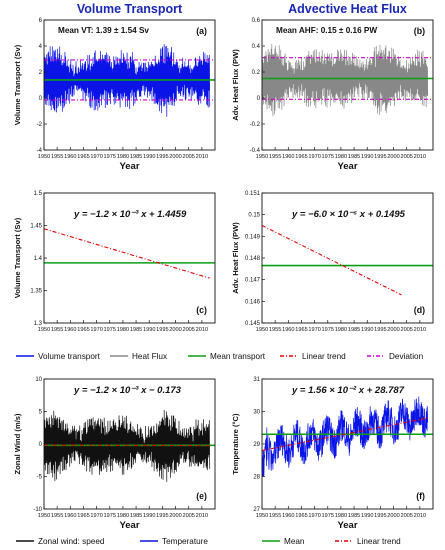 The image size is (445, 550). What do you see at coordinates (40, 478) in the screenshot?
I see `y-tick-label: -5` at bounding box center [40, 478].